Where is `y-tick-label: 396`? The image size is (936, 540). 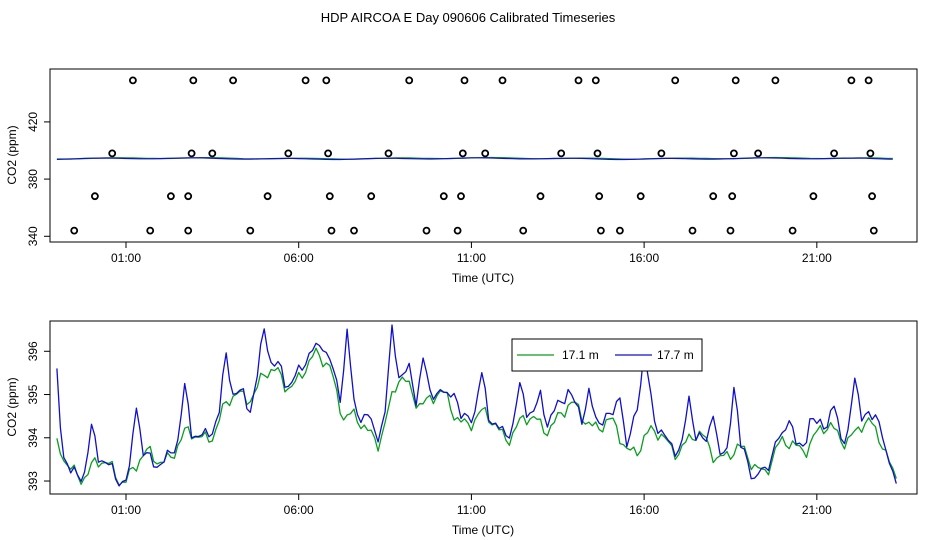 y-tick-label: 396 is located at coordinates (33, 351).